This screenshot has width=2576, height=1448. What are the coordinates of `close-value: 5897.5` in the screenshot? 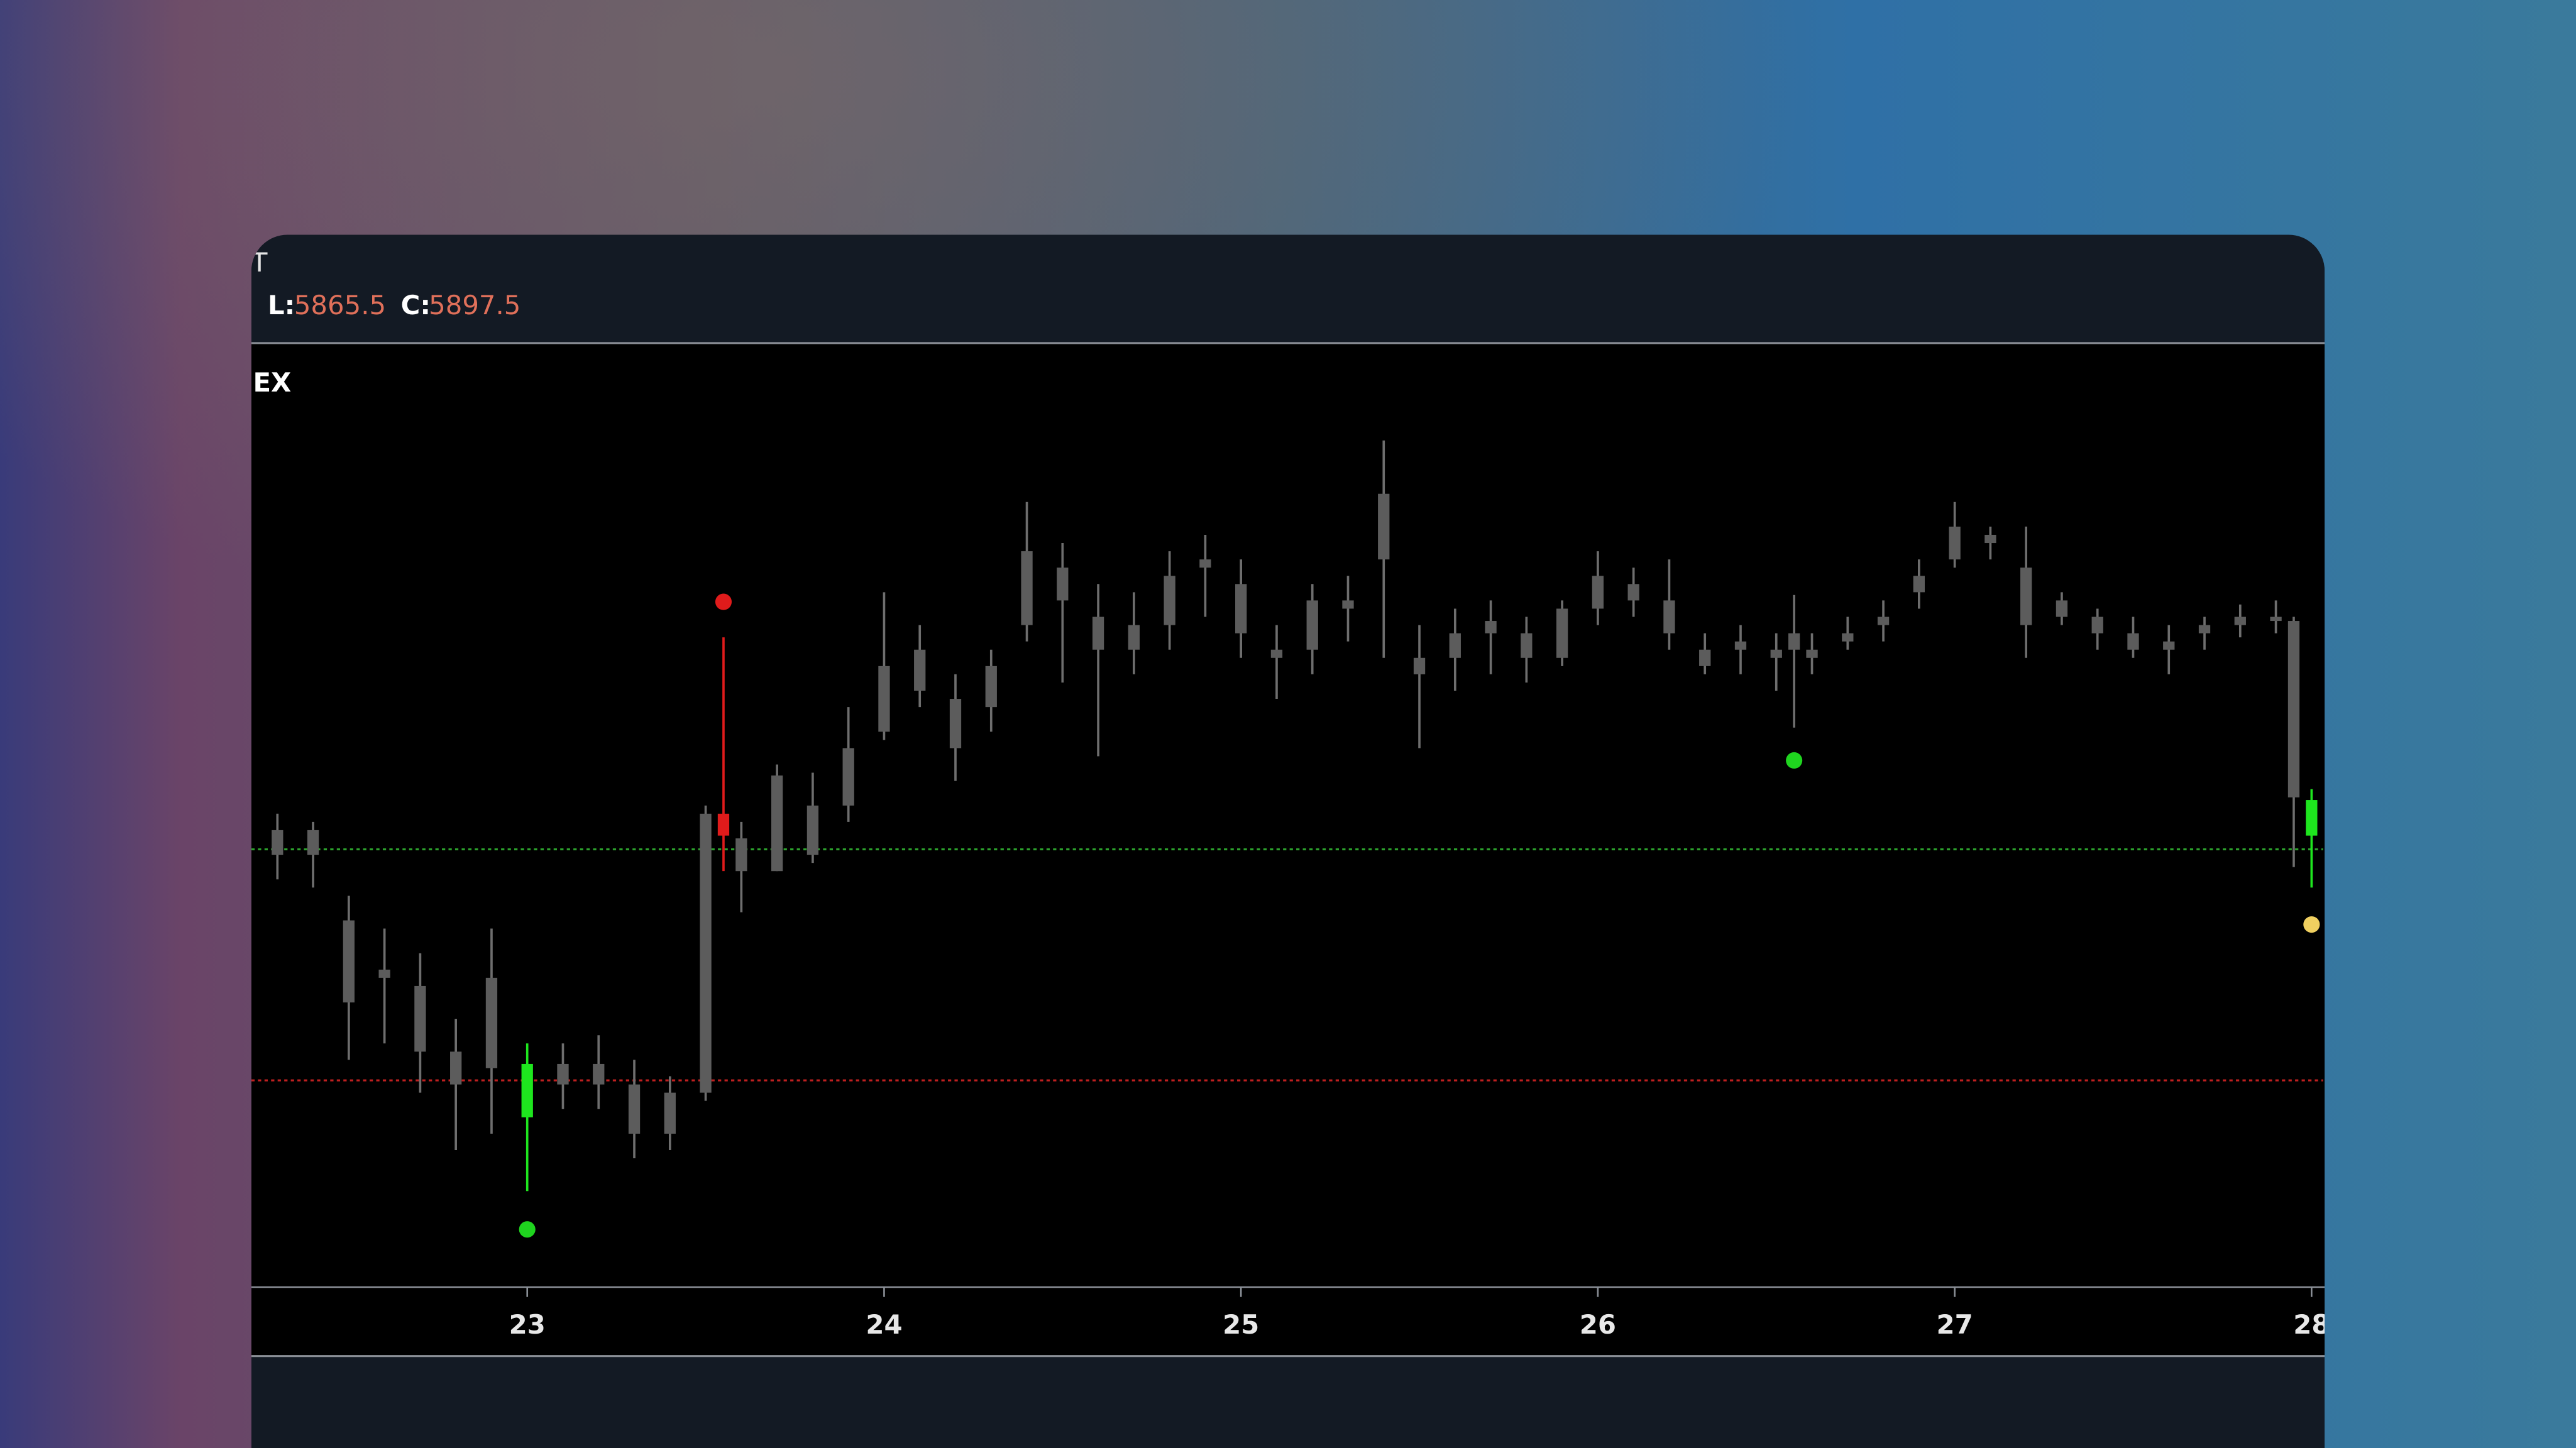 It's located at (475, 305).